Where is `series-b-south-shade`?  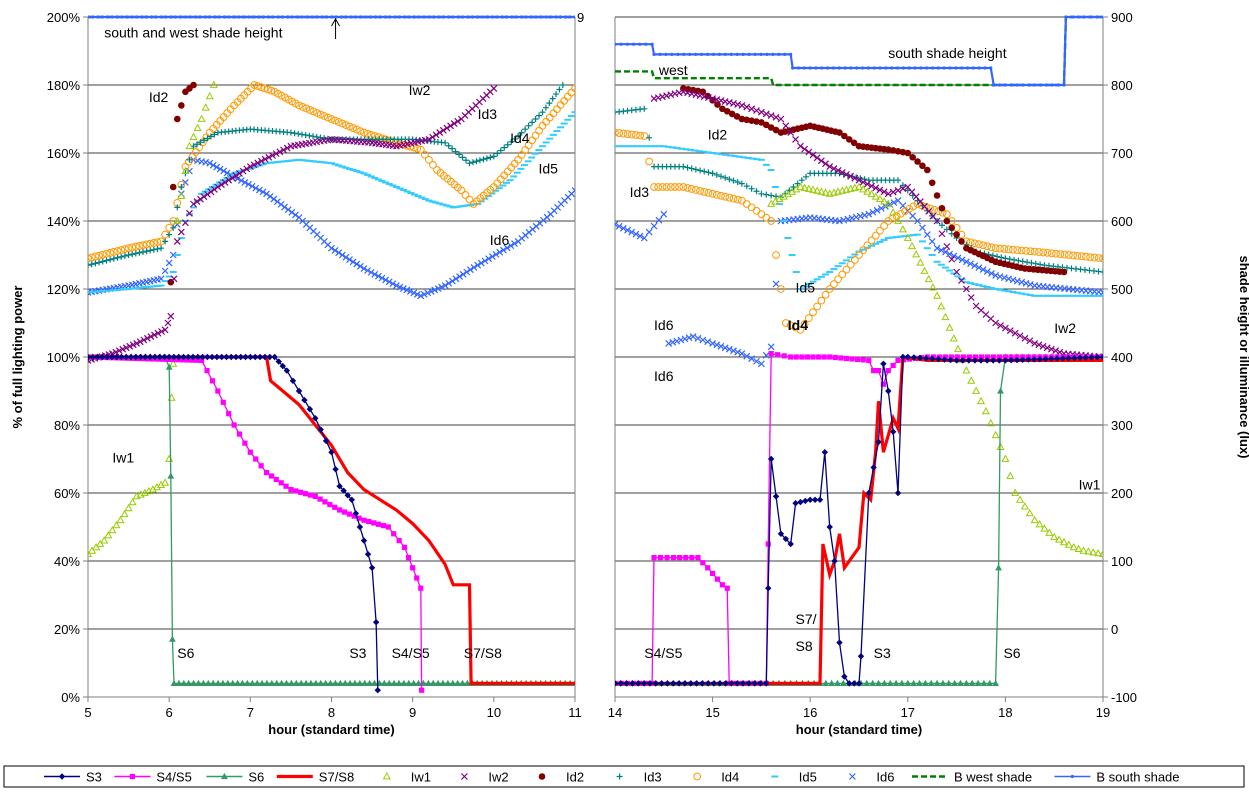 series-b-south-shade is located at coordinates (859, 51).